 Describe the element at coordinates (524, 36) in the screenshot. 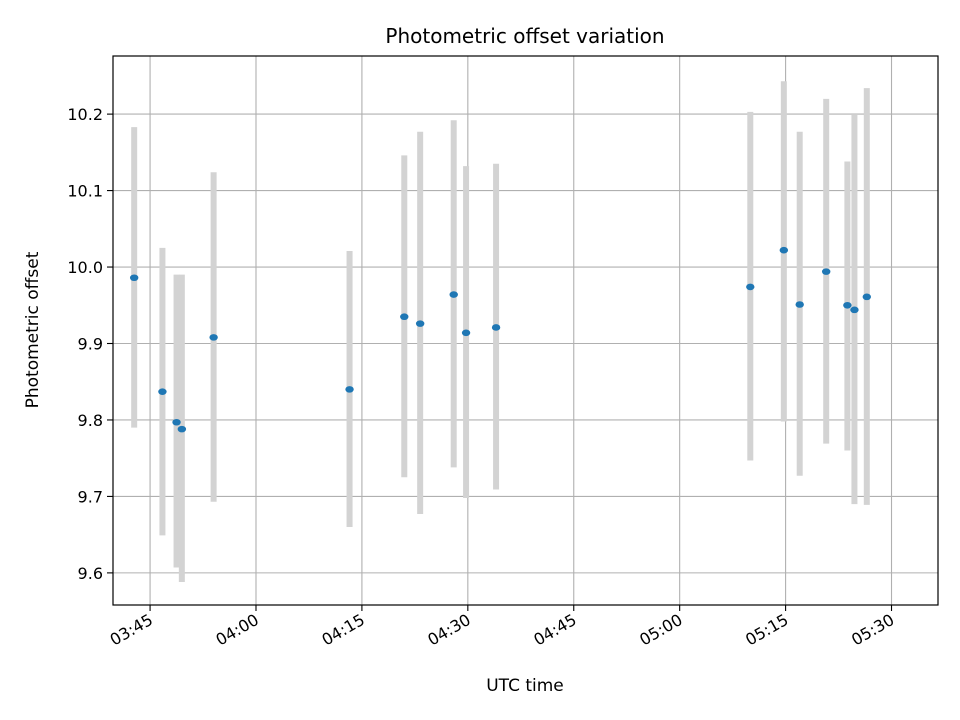

I see `chart-title: Photometric offset variation` at that location.